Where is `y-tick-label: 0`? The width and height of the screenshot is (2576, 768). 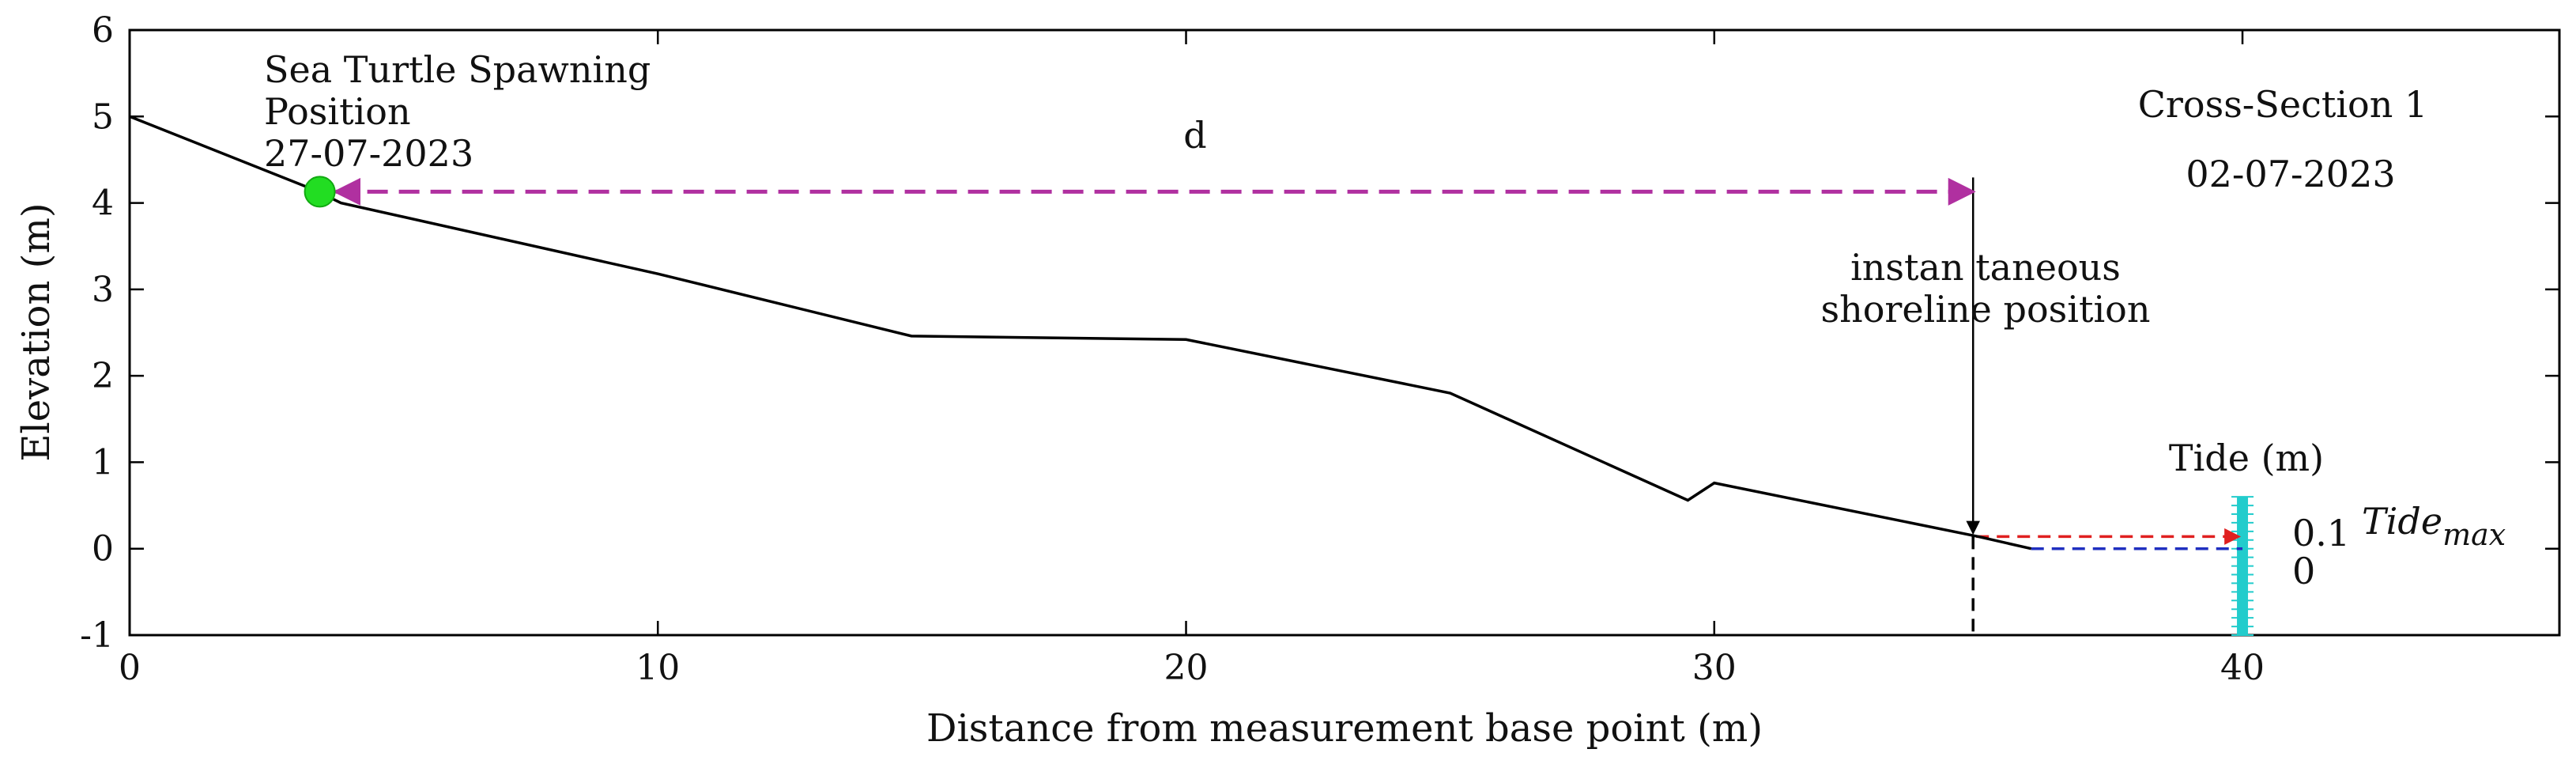 y-tick-label: 0 is located at coordinates (103, 549).